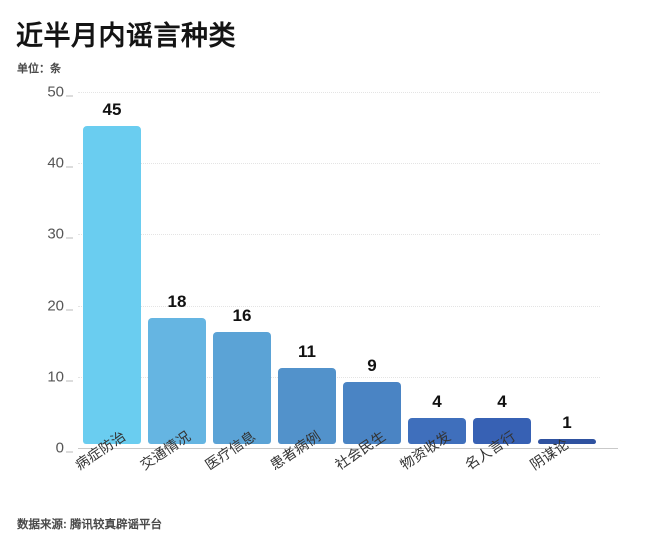 This screenshot has width=661, height=545. Describe the element at coordinates (372, 268) in the screenshot. I see `bar-column: 9` at that location.